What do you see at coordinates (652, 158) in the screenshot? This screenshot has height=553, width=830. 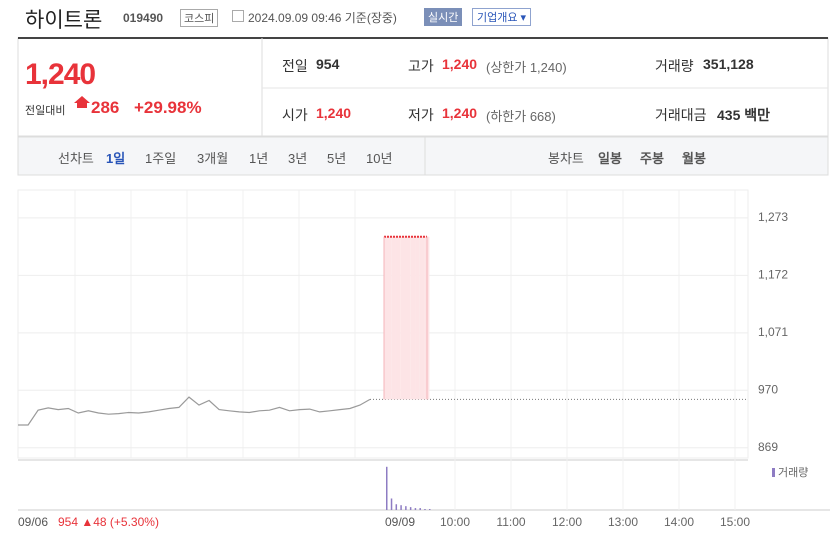 I see `candle-tab: 주봉` at bounding box center [652, 158].